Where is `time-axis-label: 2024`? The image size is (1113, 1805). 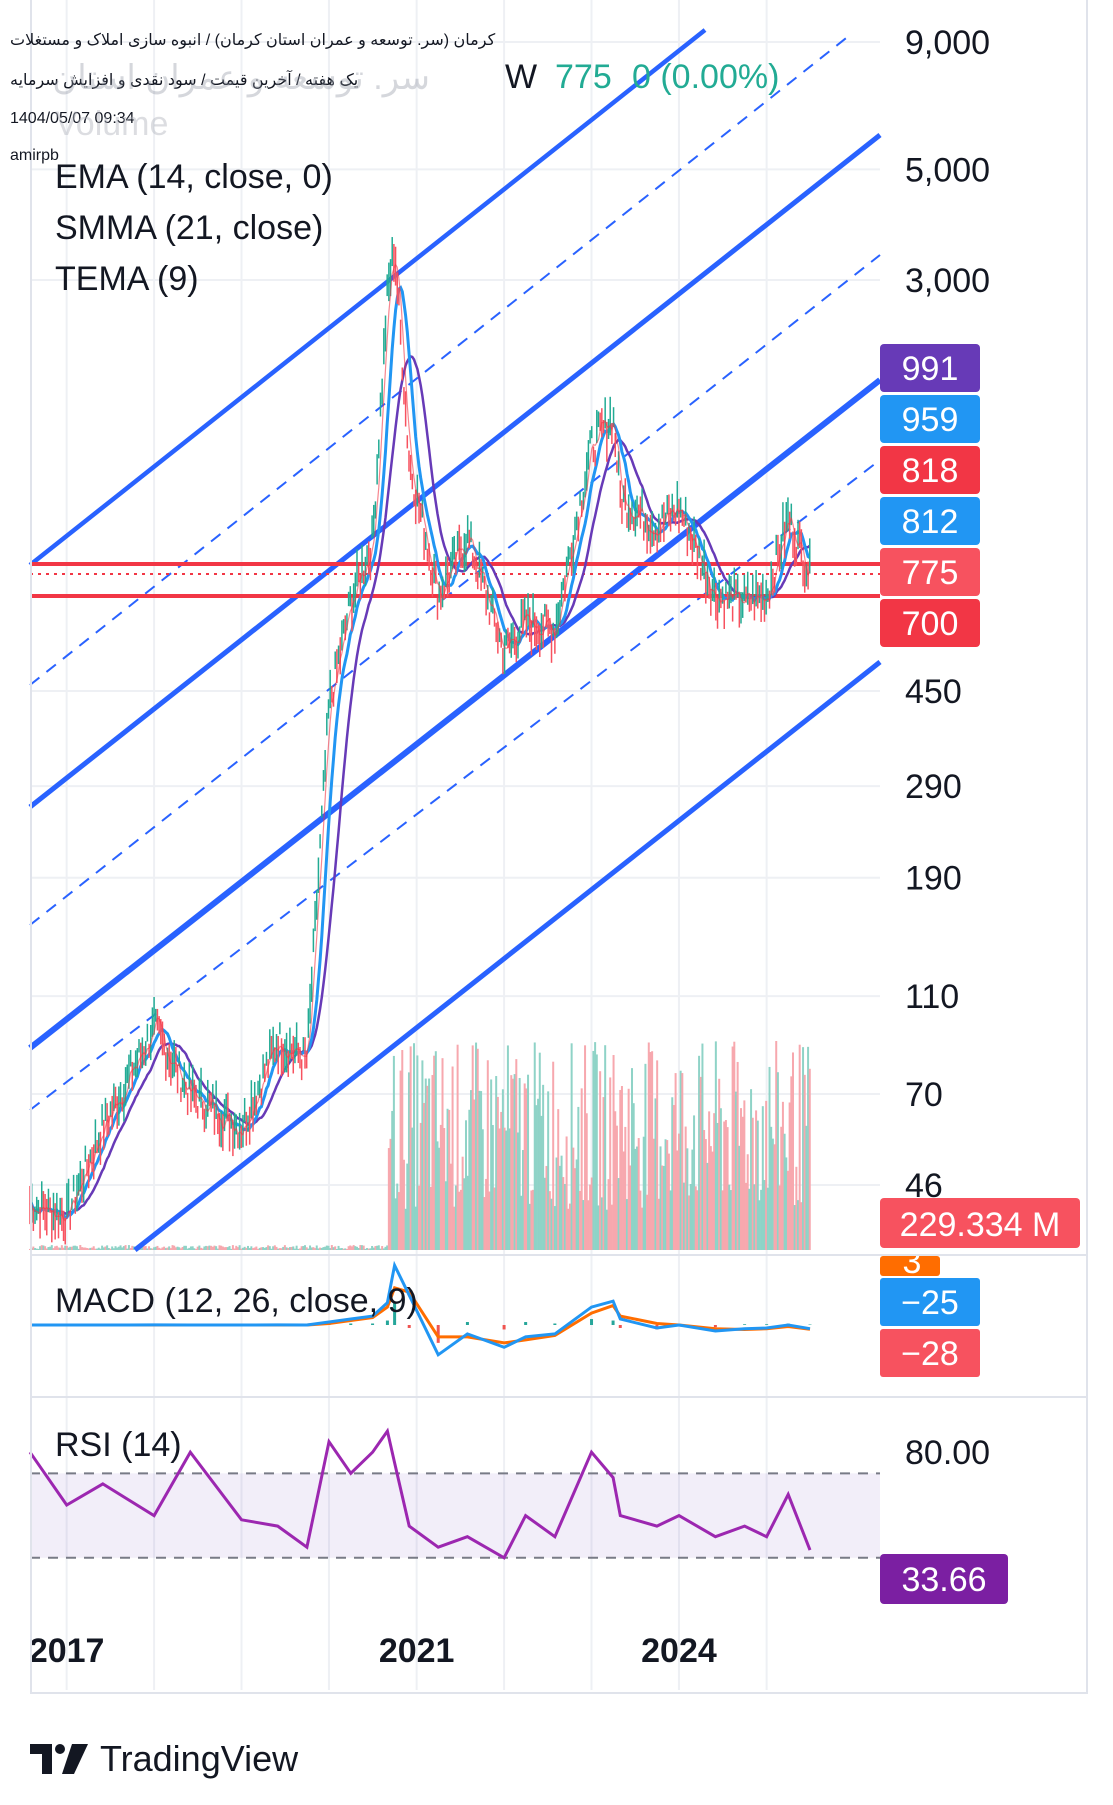
time-axis-label: 2024 is located at coordinates (679, 1651).